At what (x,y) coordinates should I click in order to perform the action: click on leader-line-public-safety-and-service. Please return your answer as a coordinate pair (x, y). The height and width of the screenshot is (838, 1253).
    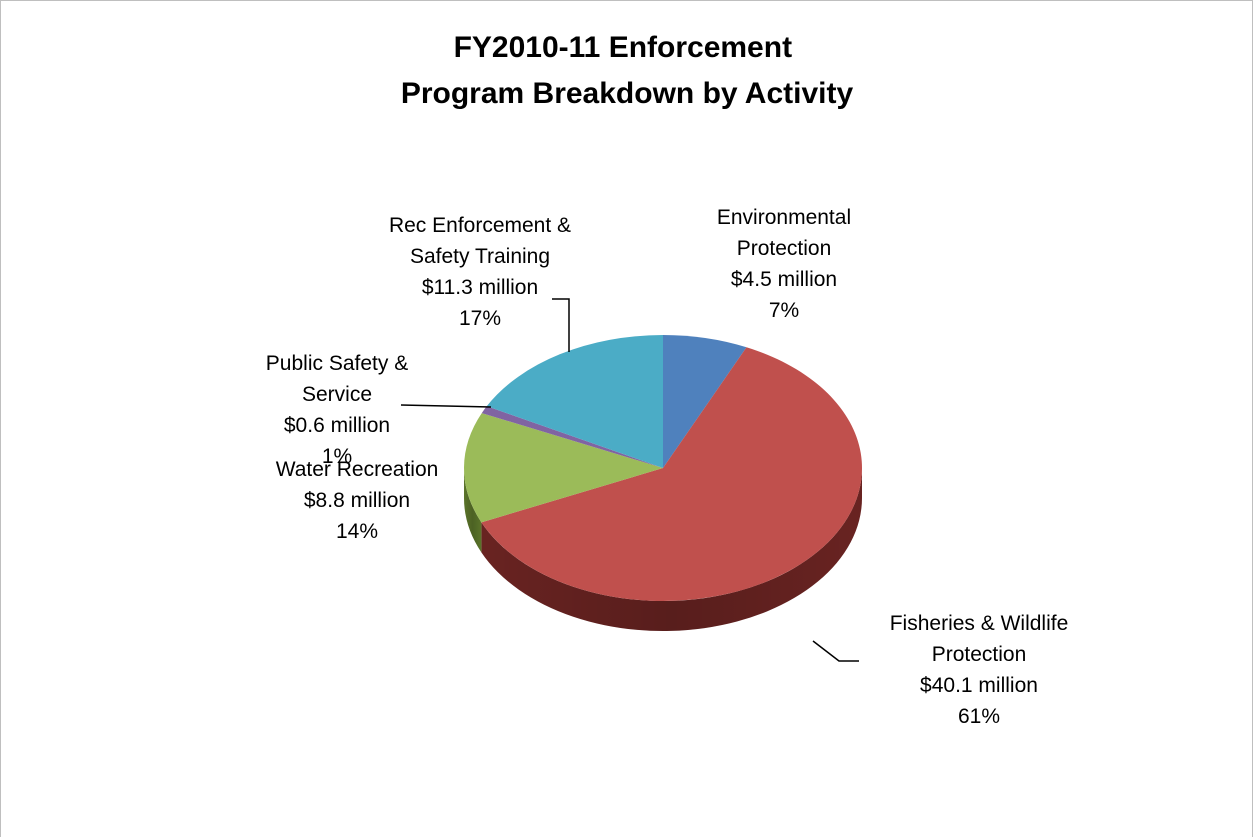
    Looking at the image, I should click on (446, 406).